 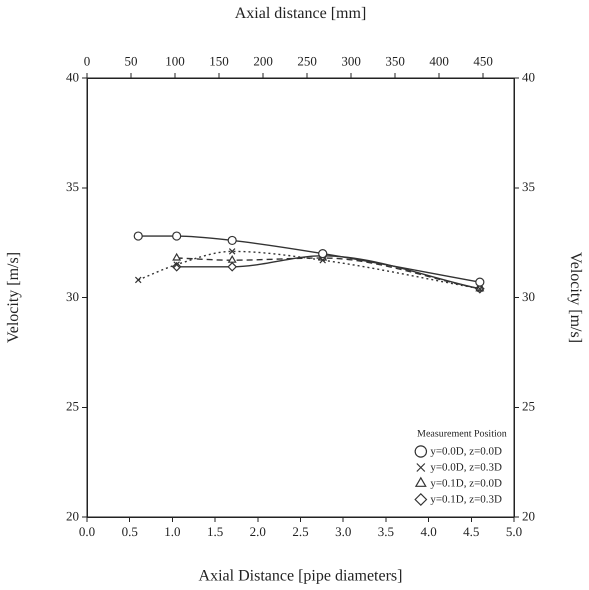 What do you see at coordinates (528, 296) in the screenshot?
I see `y2-tick-label: 30` at bounding box center [528, 296].